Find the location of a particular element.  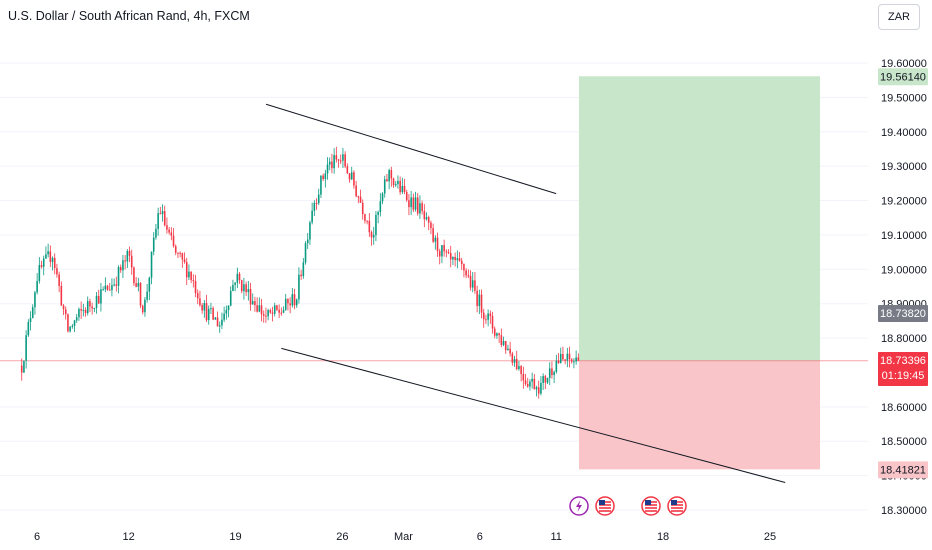

stop-loss-zone is located at coordinates (699, 415).